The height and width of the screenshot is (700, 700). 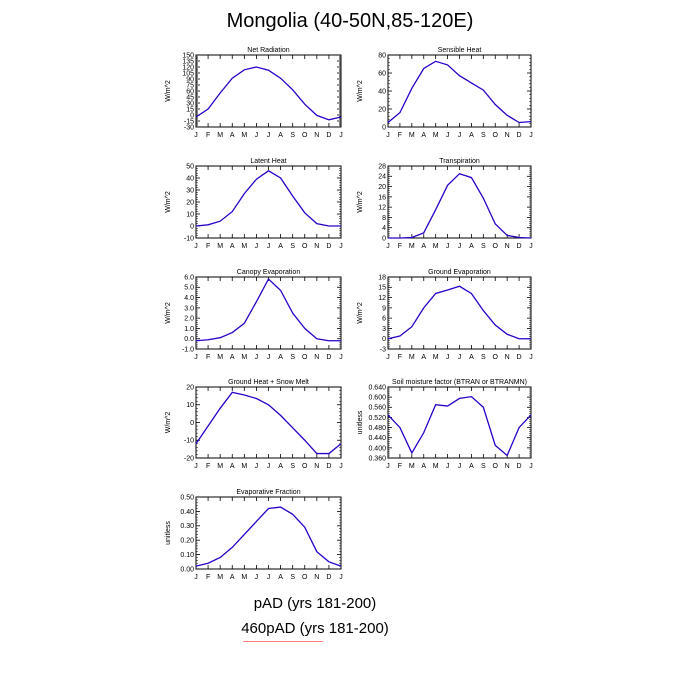 I want to click on y-tick-label: 28, so click(x=382, y=166).